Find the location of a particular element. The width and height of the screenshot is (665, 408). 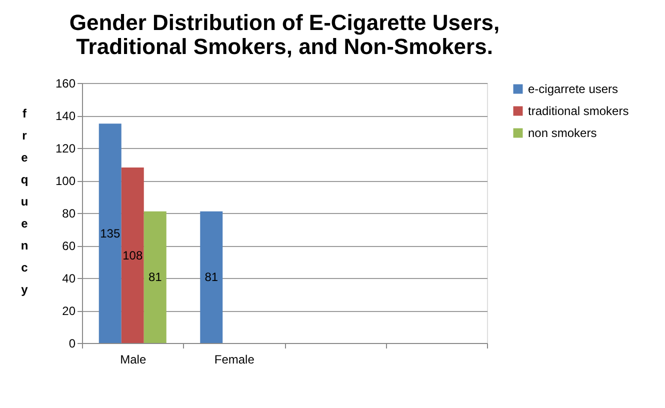

data-label: 108 is located at coordinates (132, 255).